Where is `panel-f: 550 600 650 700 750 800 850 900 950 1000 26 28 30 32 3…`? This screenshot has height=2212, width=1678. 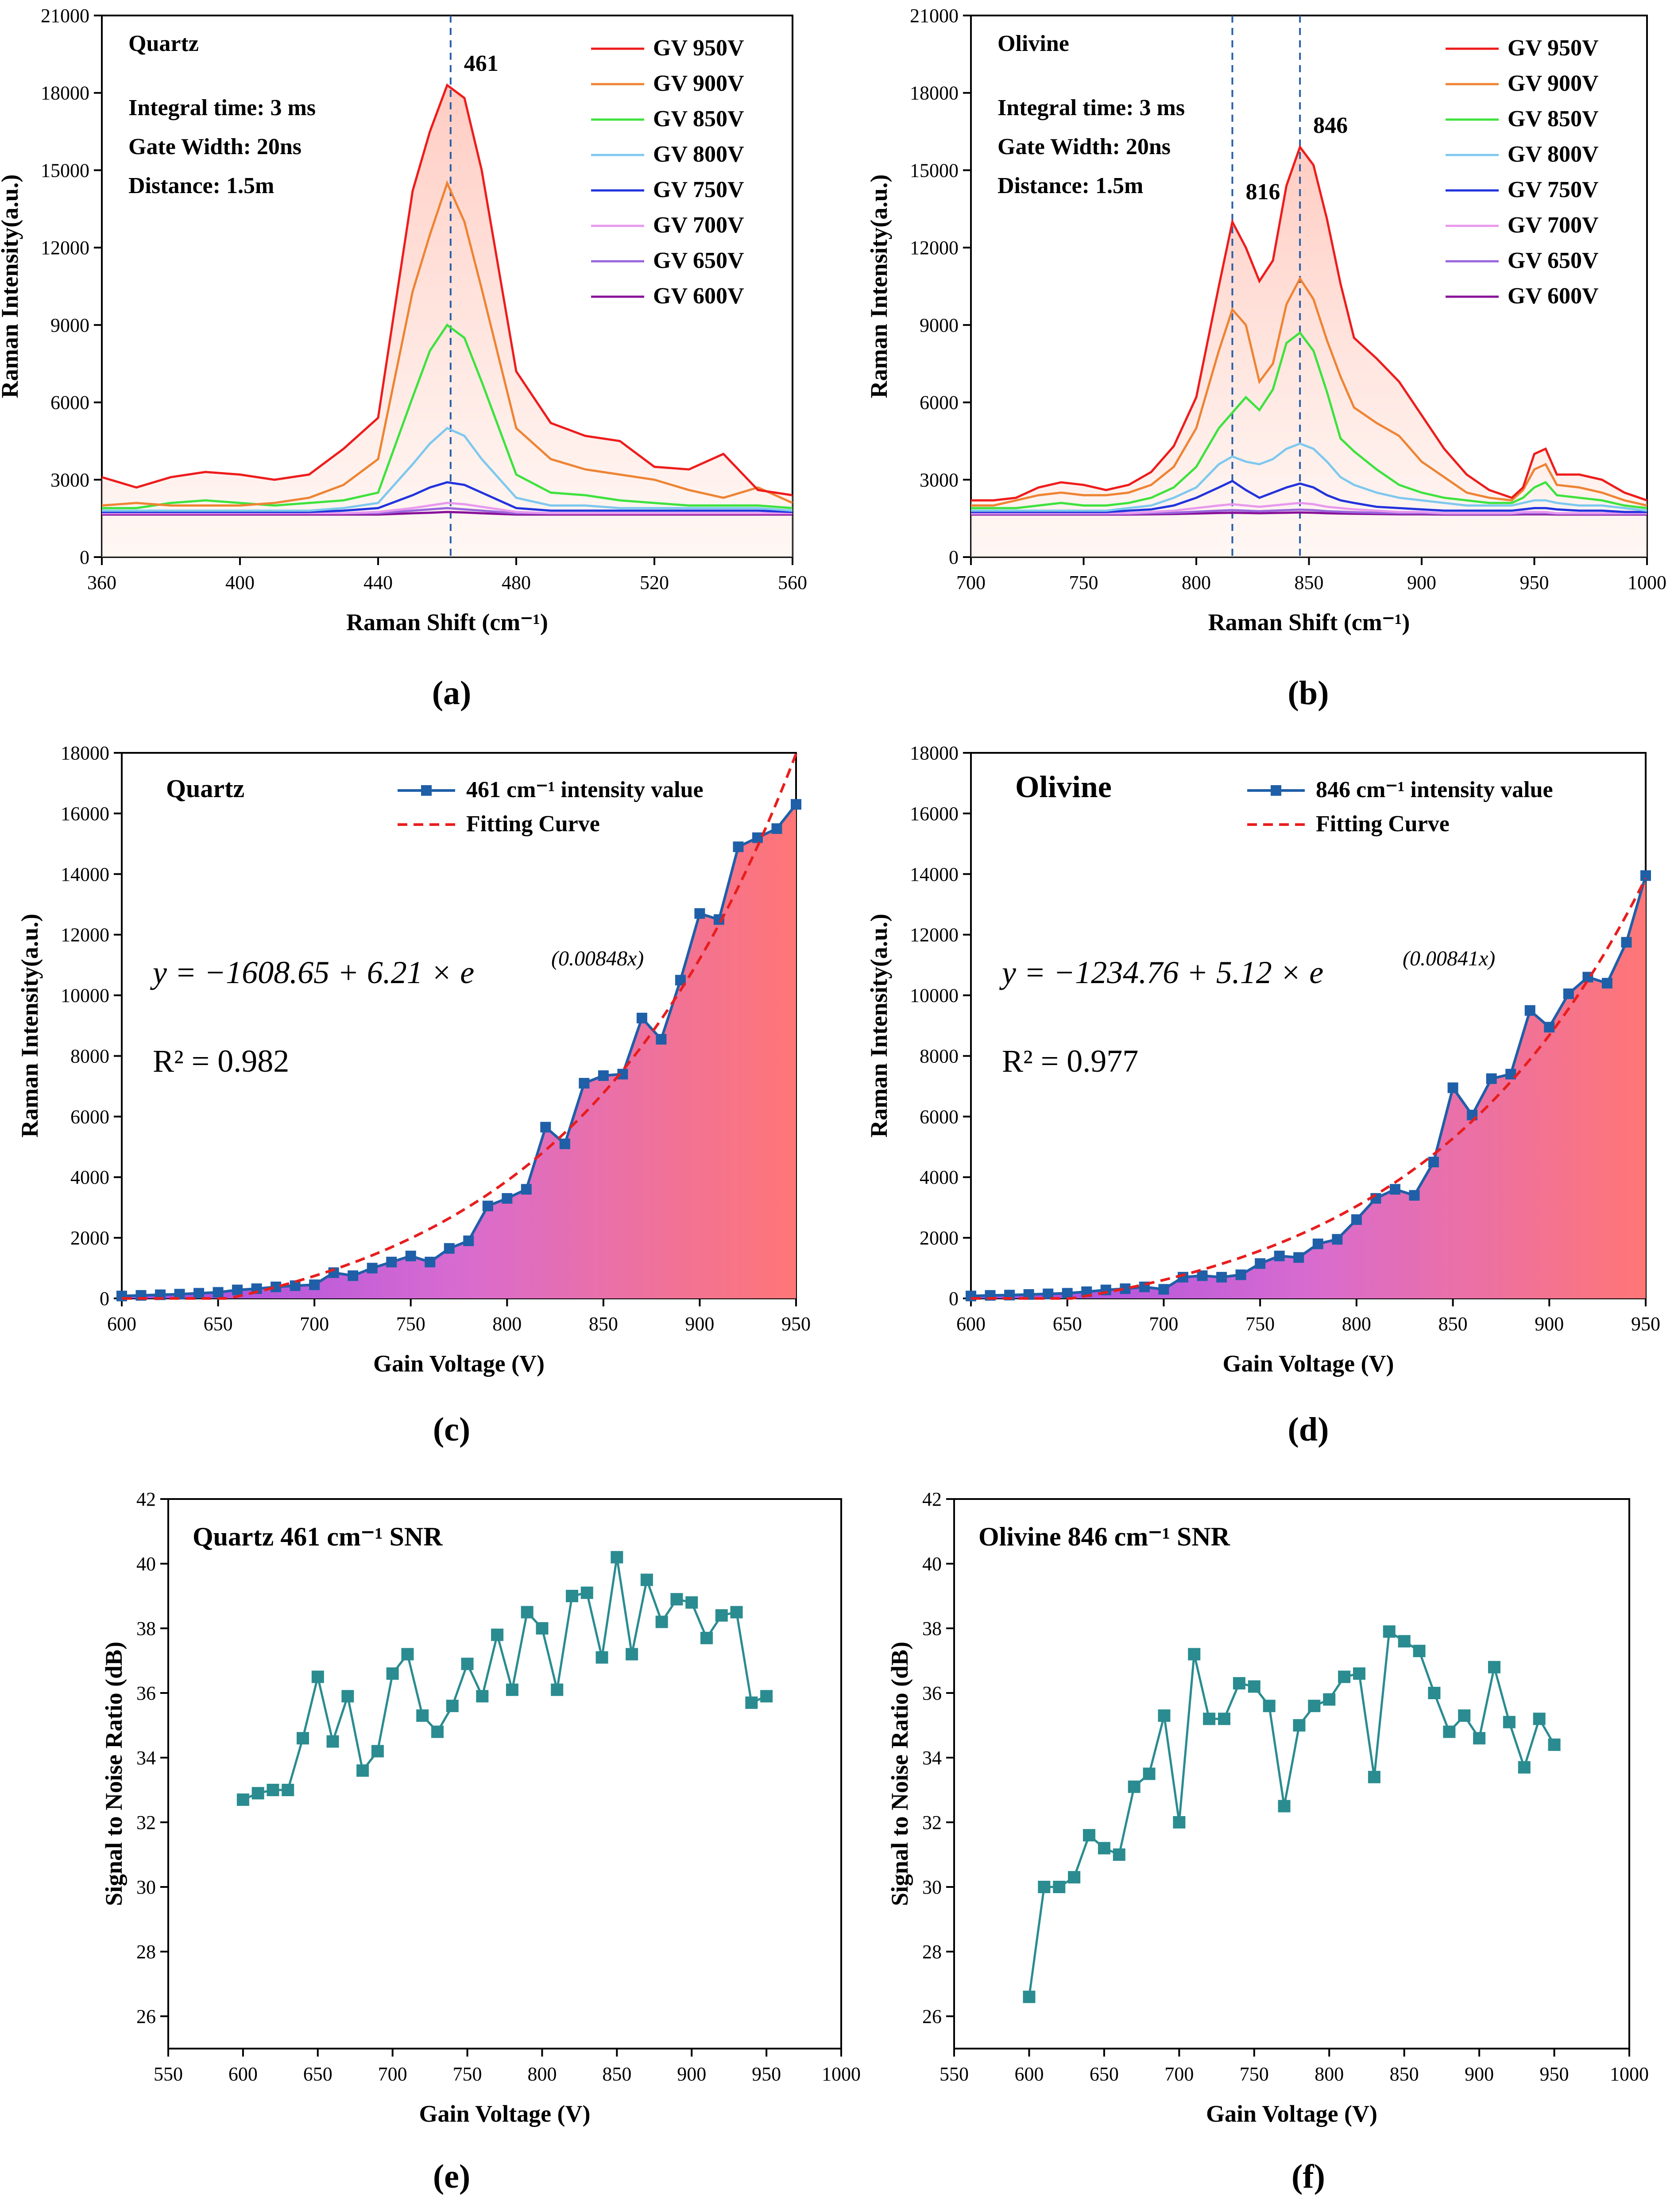 panel-f: 550 600 650 700 750 800 850 900 950 1000 26 28 30 32 3… is located at coordinates (1267, 1841).